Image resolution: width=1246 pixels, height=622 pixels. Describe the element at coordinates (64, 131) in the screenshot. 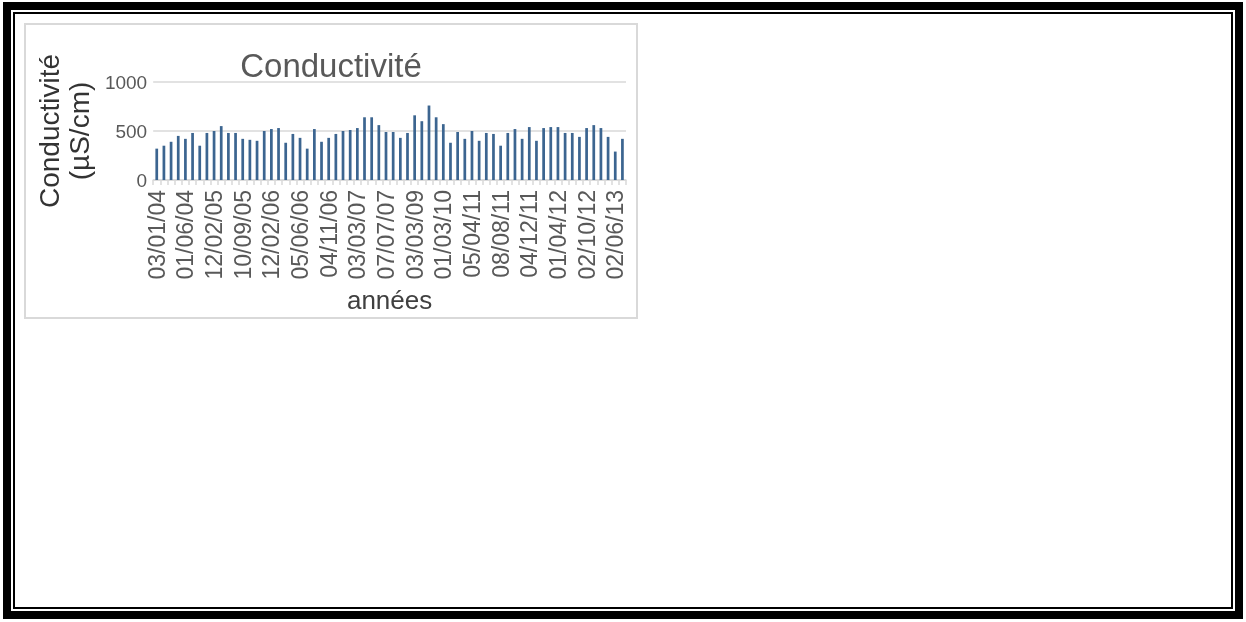

I see `y-axis-title: Conductivité (µS/cm)` at that location.